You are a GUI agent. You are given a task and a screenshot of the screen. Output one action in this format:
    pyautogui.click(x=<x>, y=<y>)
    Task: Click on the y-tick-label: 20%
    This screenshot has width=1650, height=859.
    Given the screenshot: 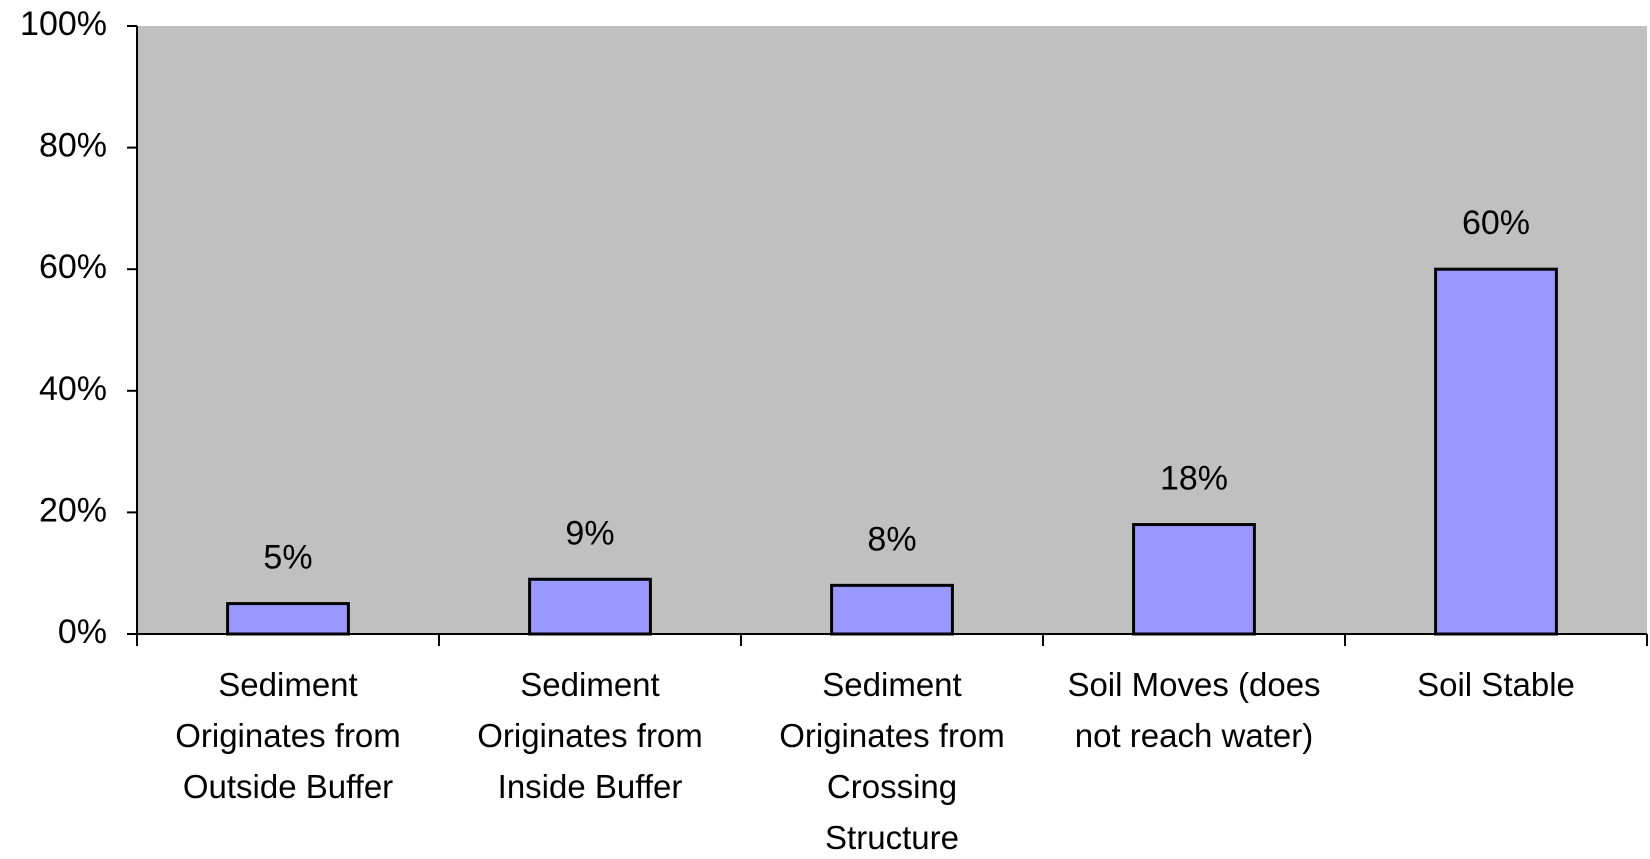 What is the action you would take?
    pyautogui.click(x=73, y=510)
    